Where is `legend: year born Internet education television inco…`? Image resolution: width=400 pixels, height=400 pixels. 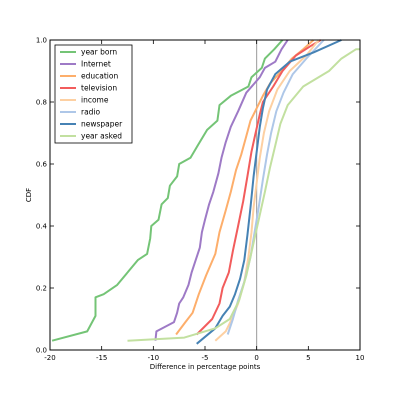
legend: year born Internet education television inco… is located at coordinates (93, 94).